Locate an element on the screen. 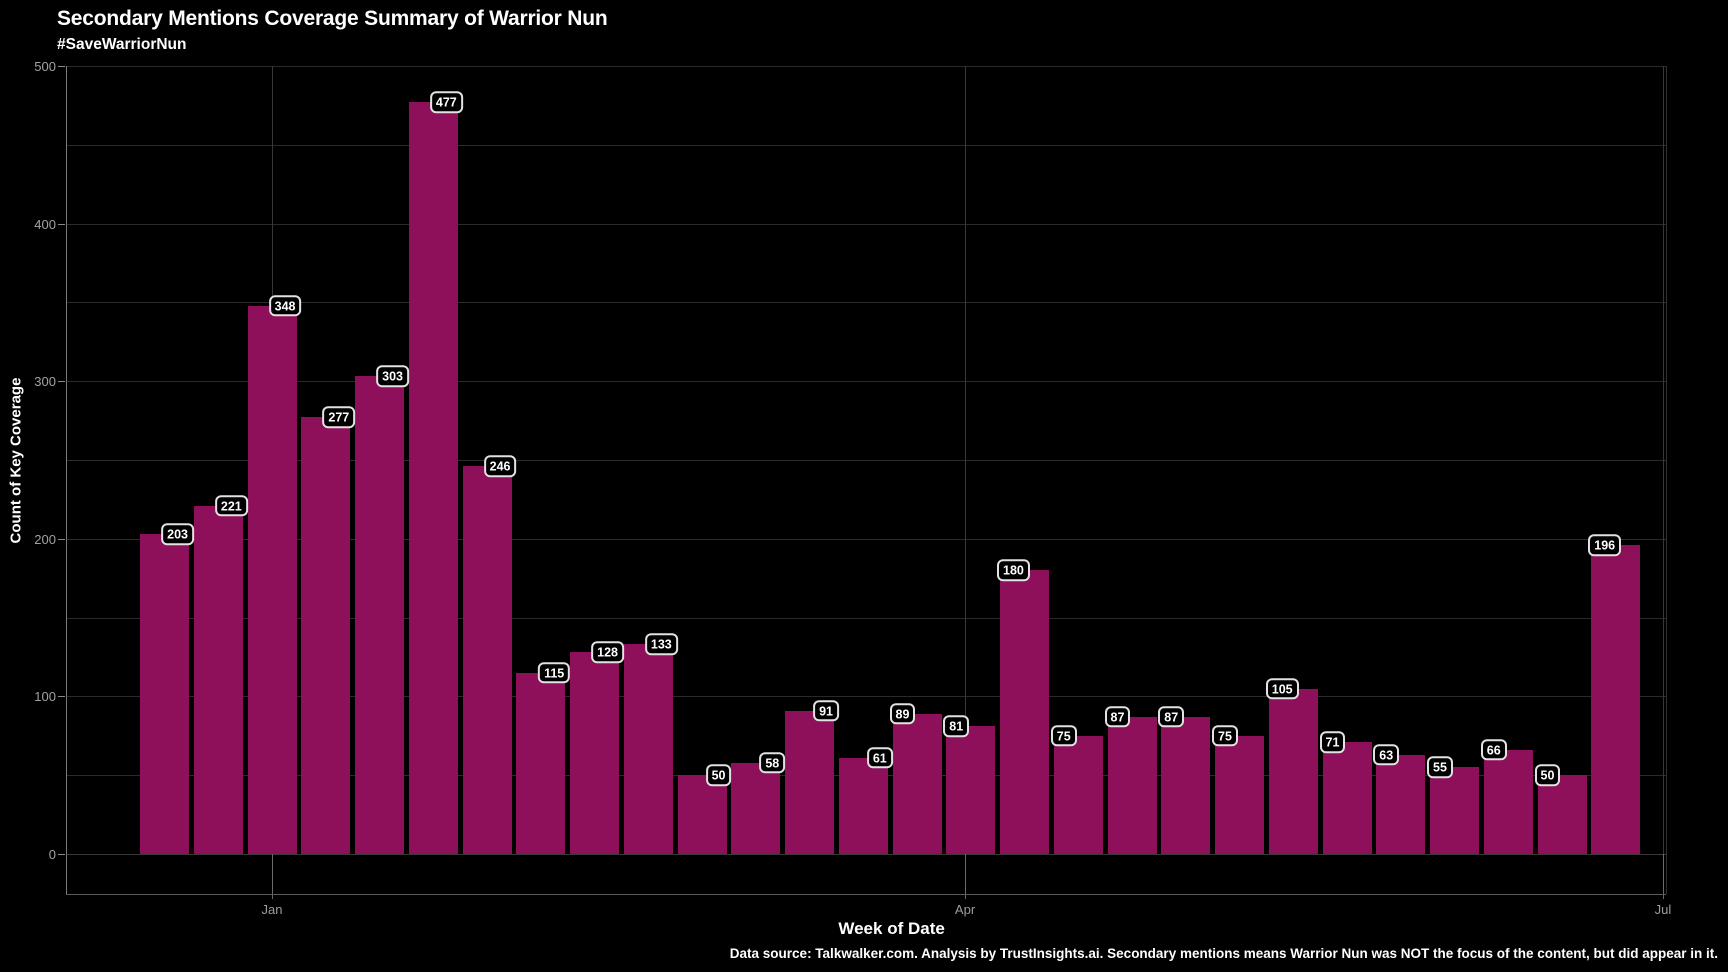 The height and width of the screenshot is (972, 1728). y-axis-line is located at coordinates (66, 480).